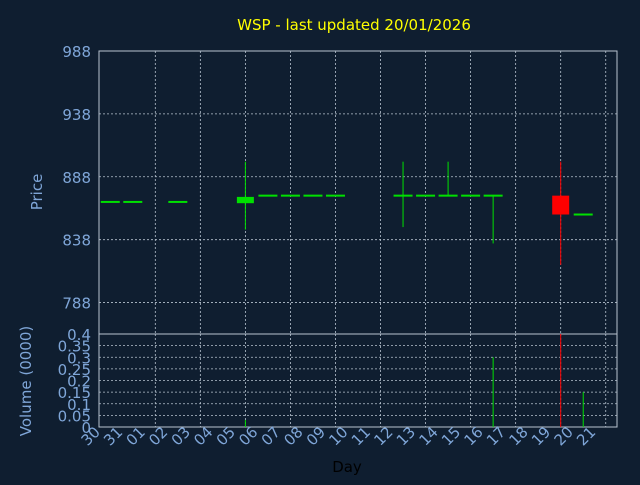  What do you see at coordinates (74, 370) in the screenshot?
I see `volume-tick-label: 0.25` at bounding box center [74, 370].